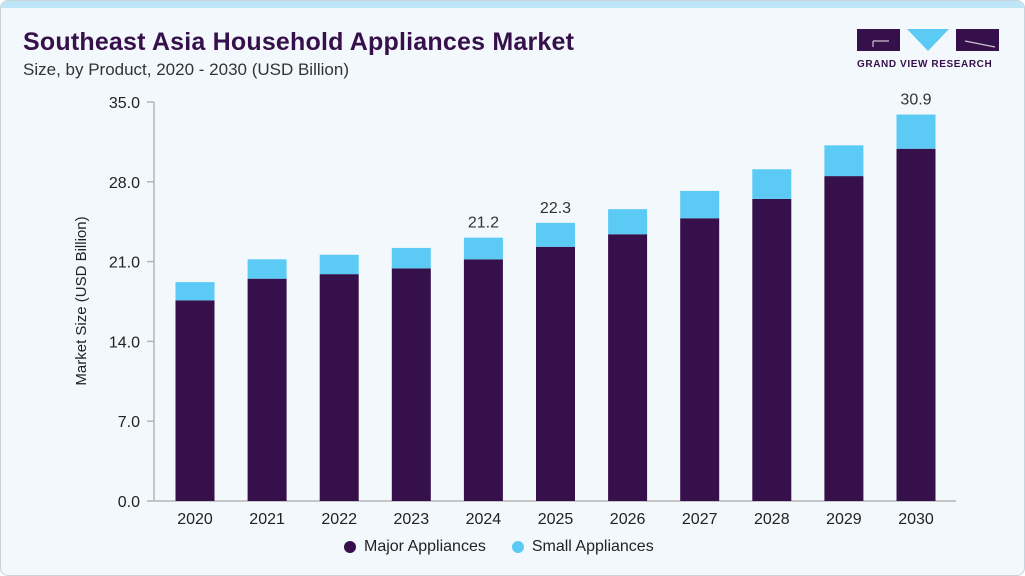  Describe the element at coordinates (916, 519) in the screenshot. I see `x-tick-label: 2030` at that location.